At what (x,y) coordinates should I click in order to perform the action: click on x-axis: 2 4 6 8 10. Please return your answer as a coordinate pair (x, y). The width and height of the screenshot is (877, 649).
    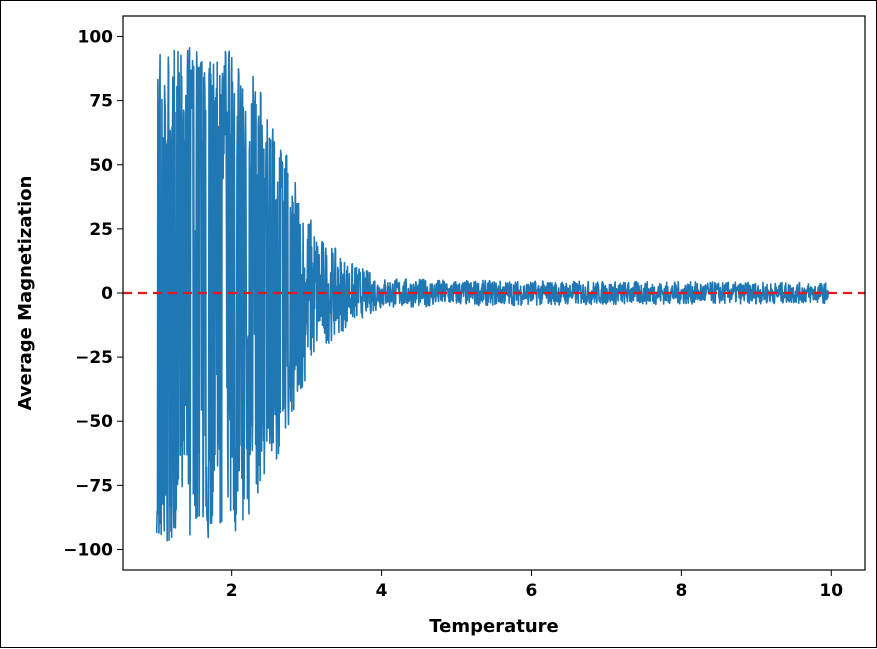
    Looking at the image, I should click on (534, 585).